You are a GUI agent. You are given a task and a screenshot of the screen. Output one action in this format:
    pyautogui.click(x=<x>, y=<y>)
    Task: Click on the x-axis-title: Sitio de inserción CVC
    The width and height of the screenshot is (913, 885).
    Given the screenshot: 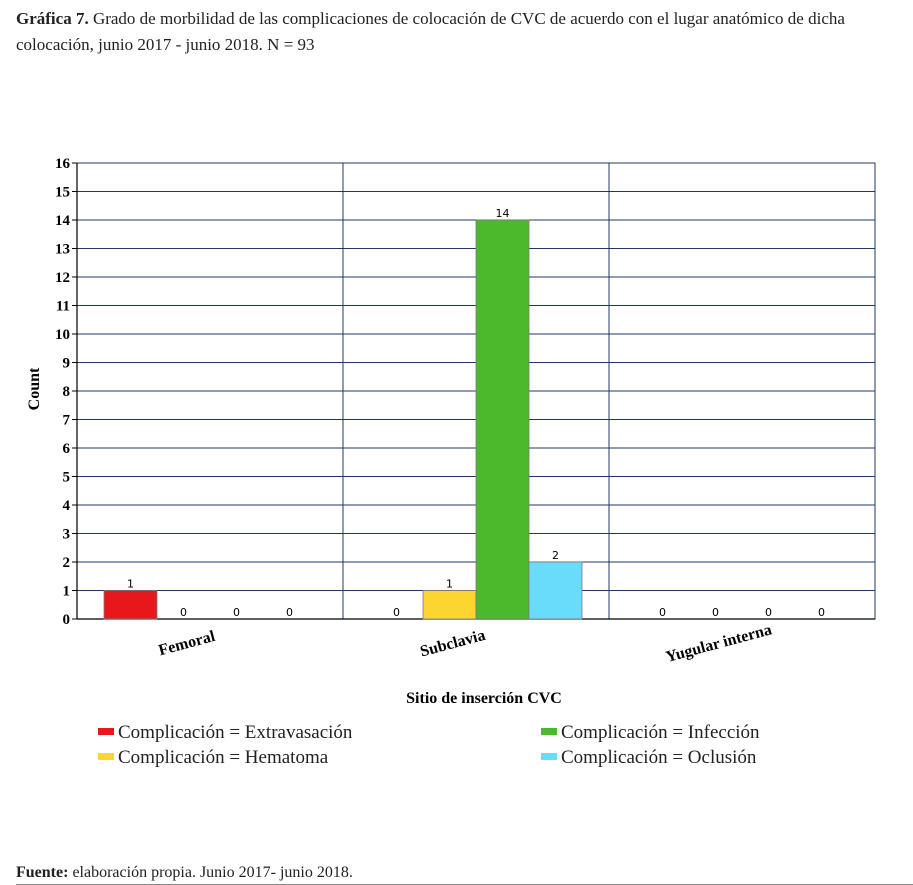 What is the action you would take?
    pyautogui.click(x=484, y=698)
    